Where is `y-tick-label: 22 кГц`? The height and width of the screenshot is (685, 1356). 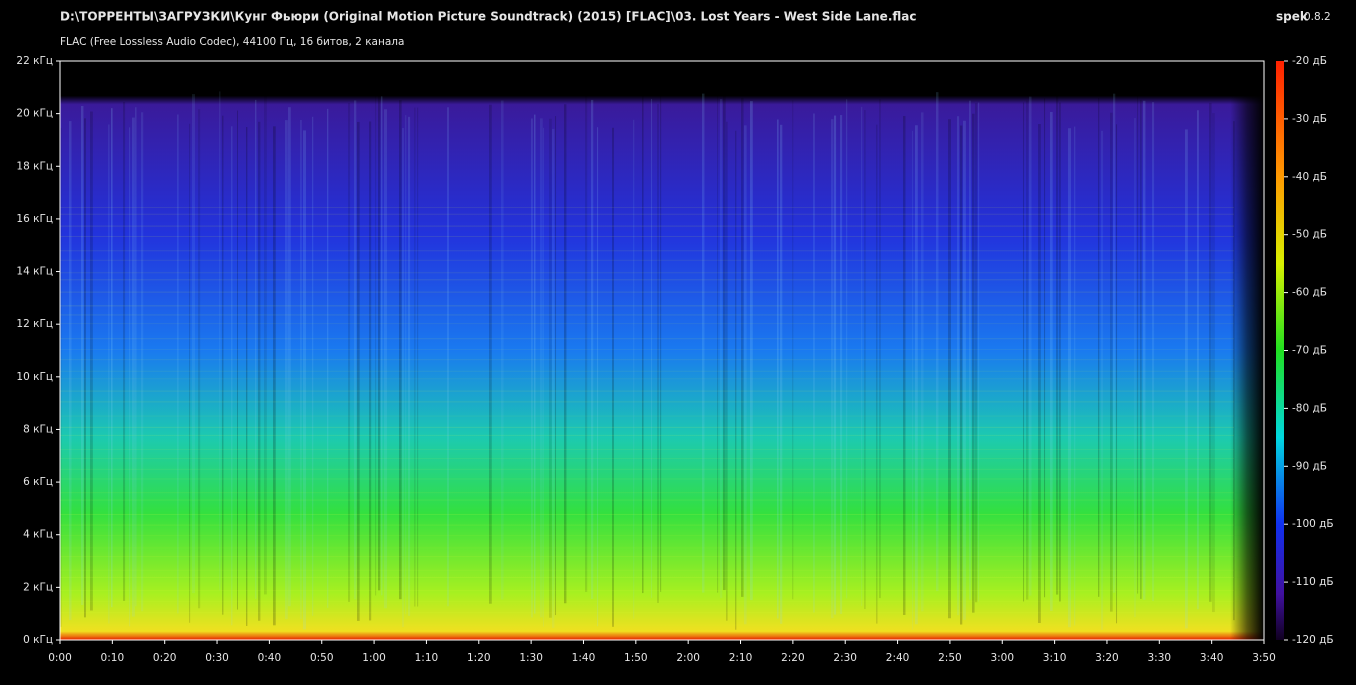
y-tick-label: 22 кГц is located at coordinates (34, 61).